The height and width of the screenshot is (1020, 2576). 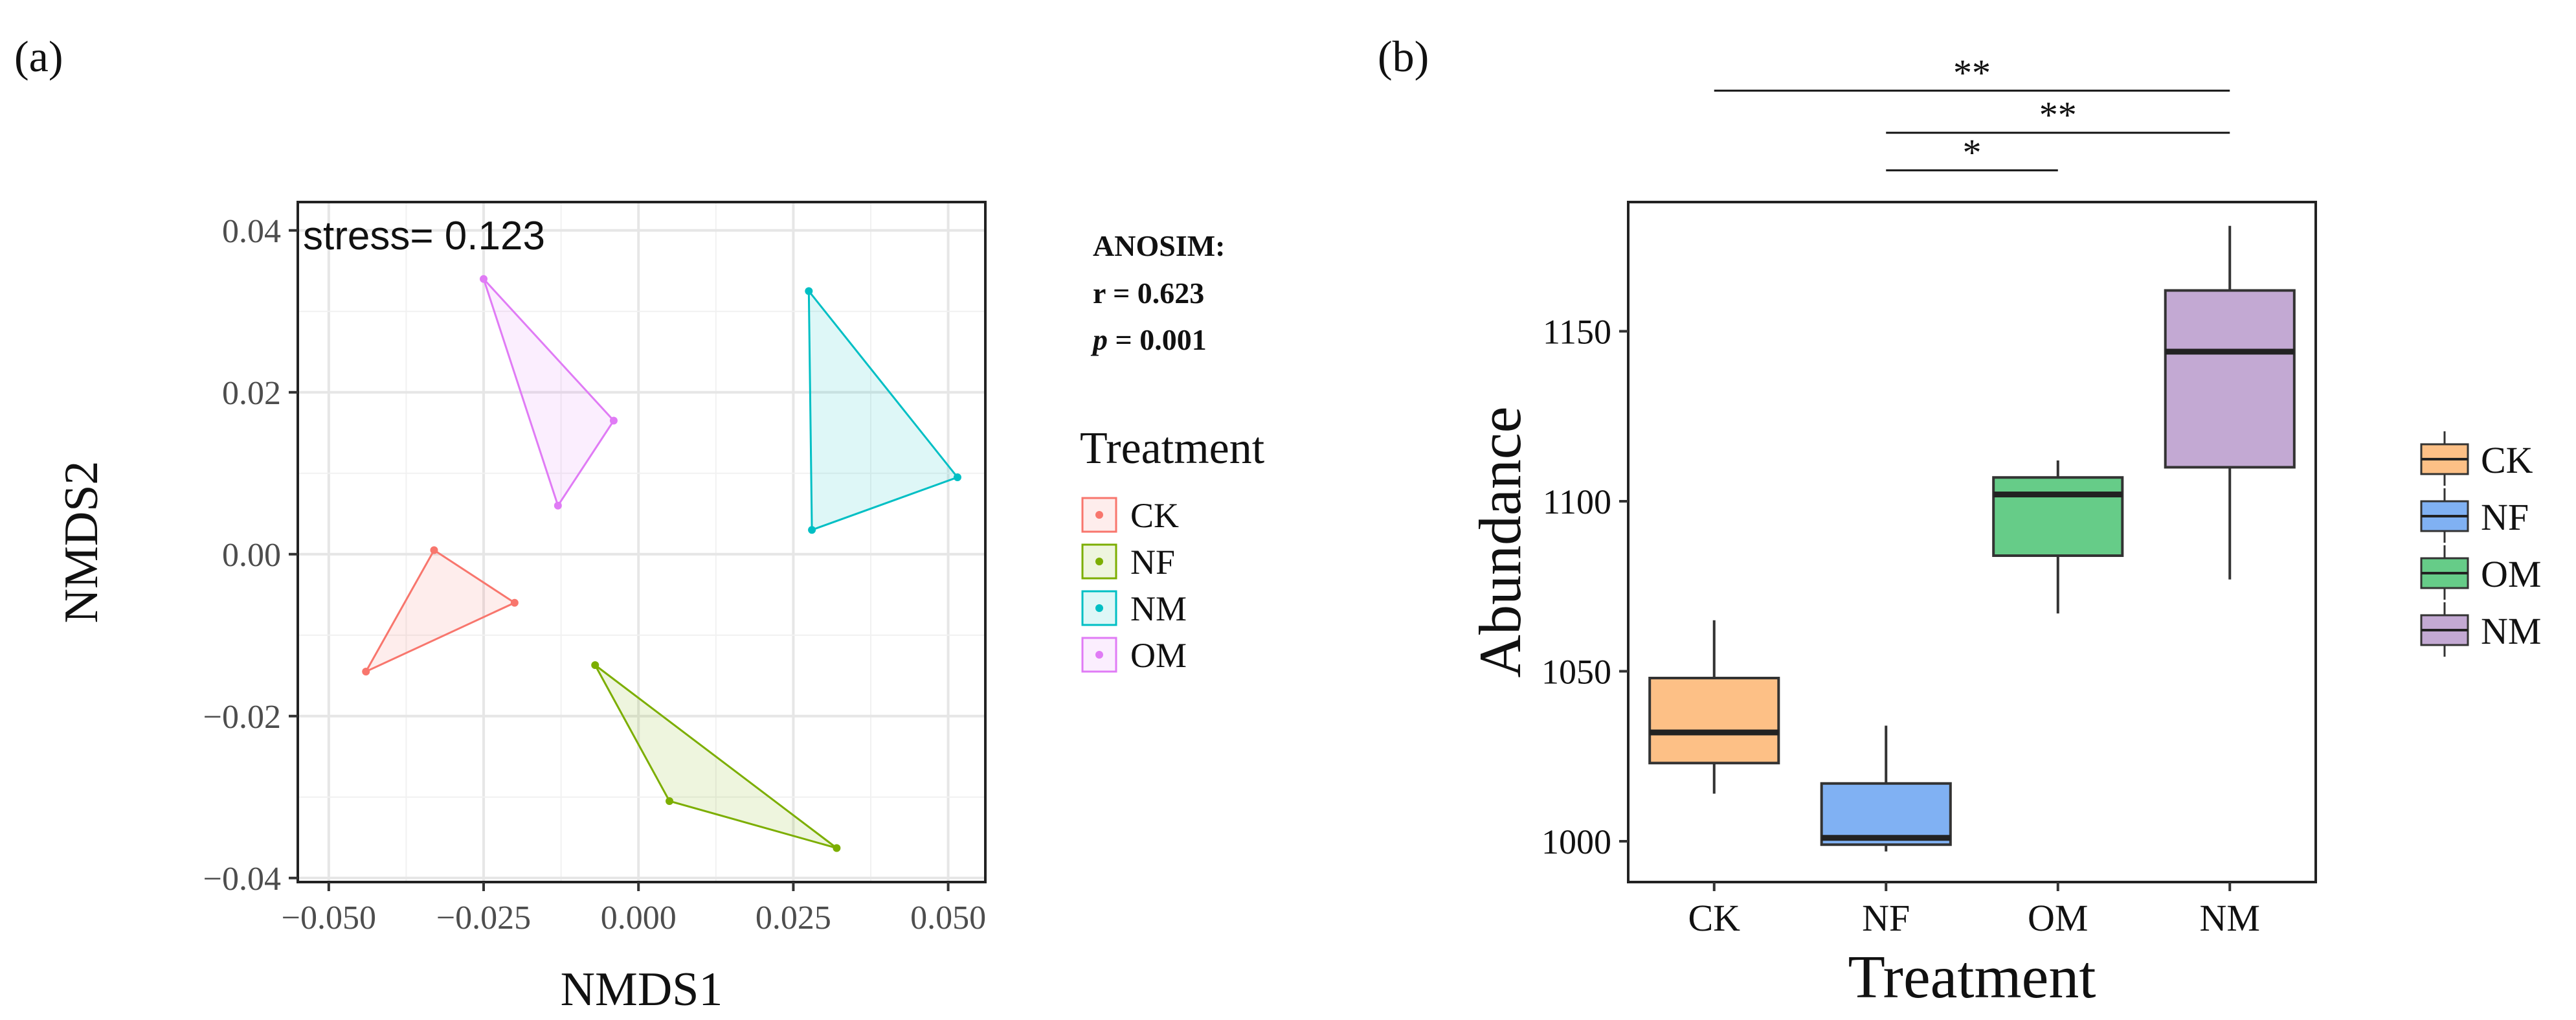 I want to click on panel-a-y-axis: −0.04 −0.02 0.00 0.02 0.04, so click(x=250, y=555).